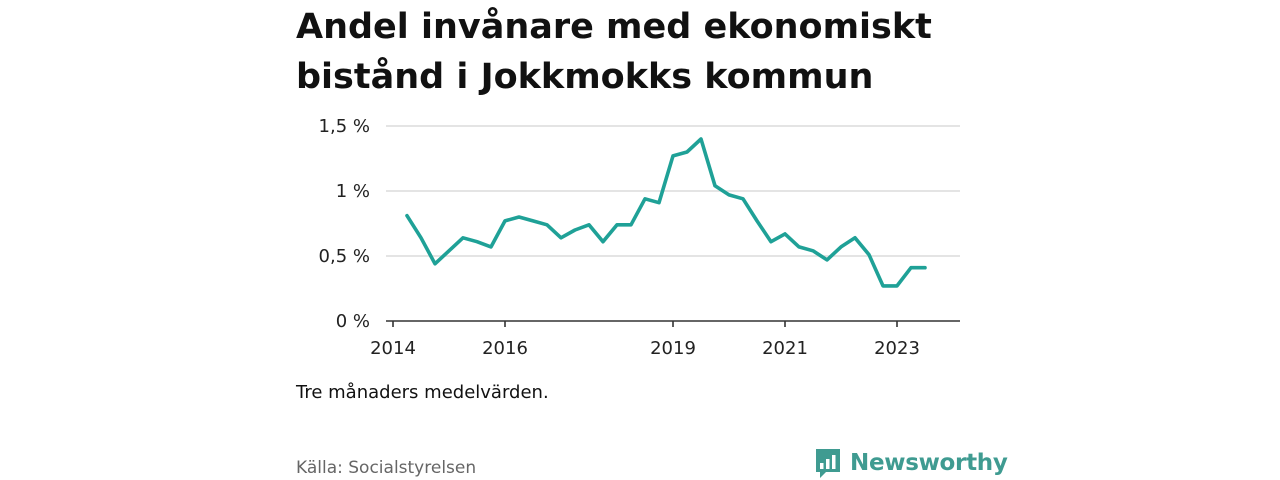  I want to click on series-layer, so click(666, 212).